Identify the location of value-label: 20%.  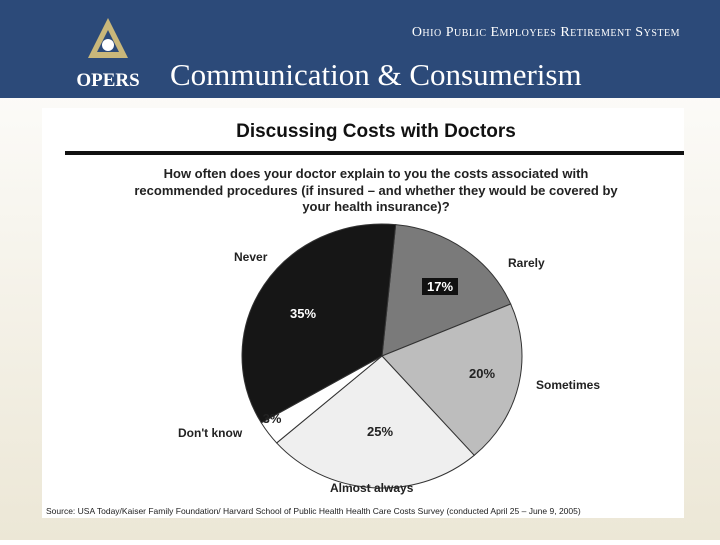
(482, 373).